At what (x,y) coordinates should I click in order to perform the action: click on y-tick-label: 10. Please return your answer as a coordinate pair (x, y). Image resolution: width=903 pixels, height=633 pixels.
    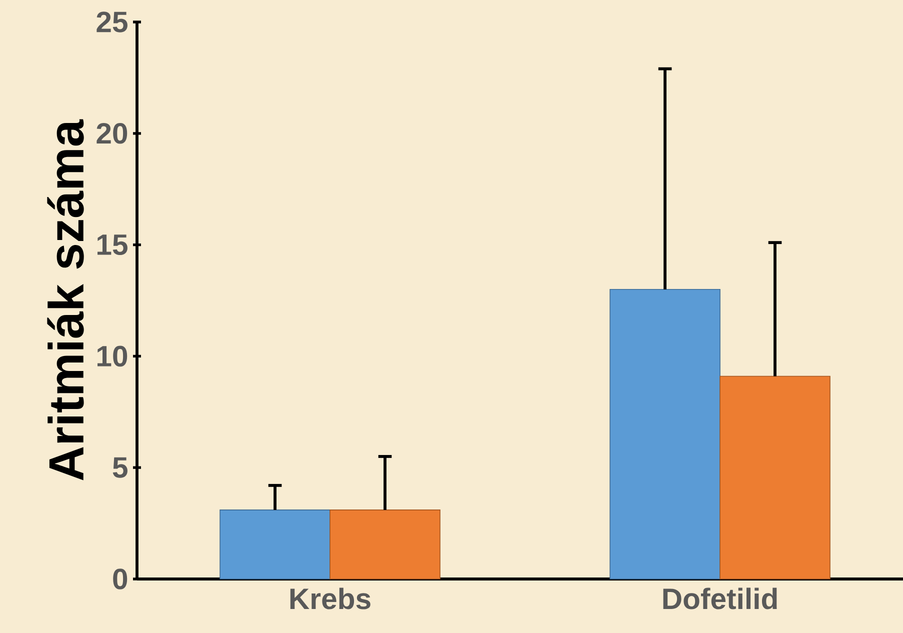
    Looking at the image, I should click on (113, 356).